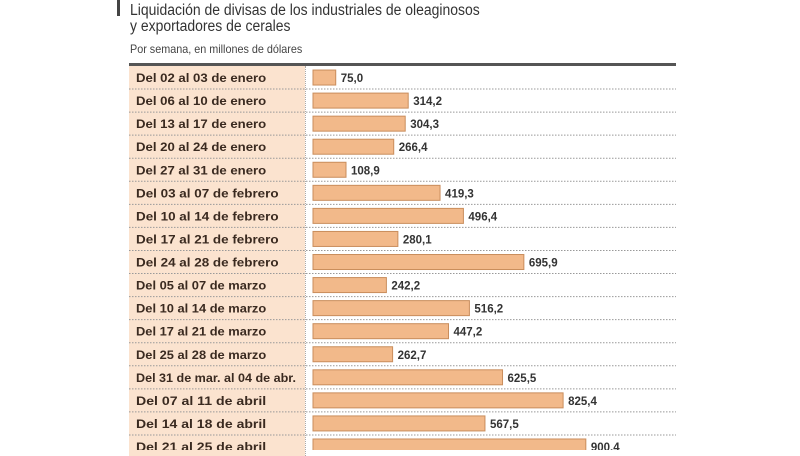 This screenshot has height=456, width=800. I want to click on category-label: Del 10 al 14 de febrero, so click(207, 216).